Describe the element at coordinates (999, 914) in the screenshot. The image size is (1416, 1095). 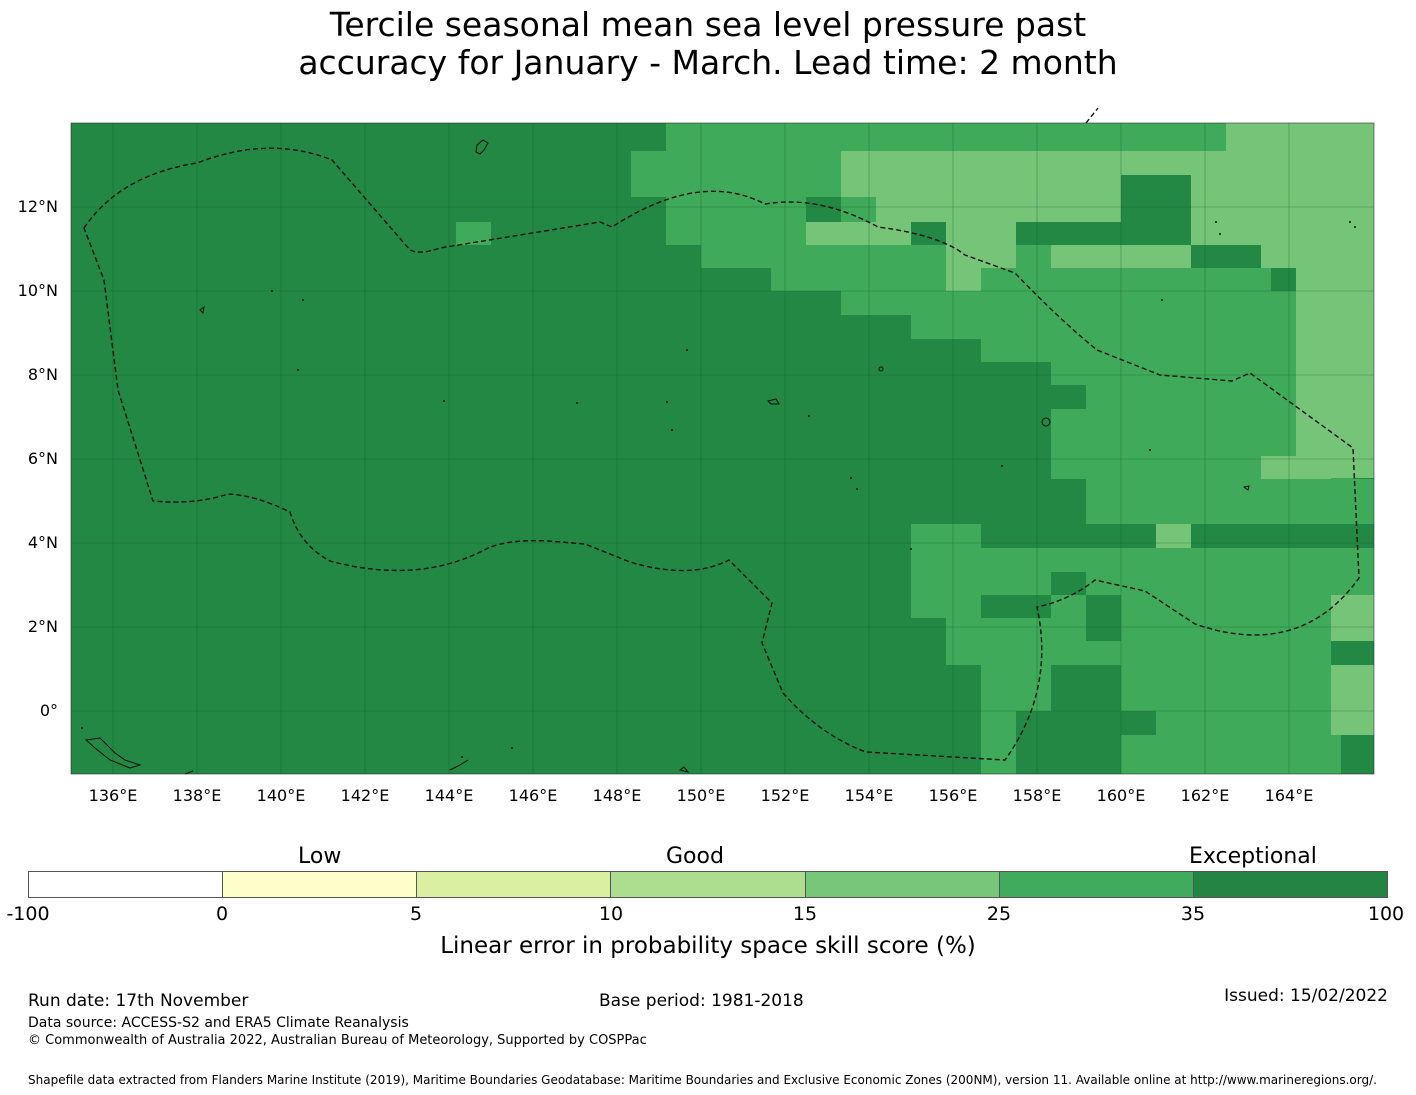
I see `colorbar-tick: 25` at that location.